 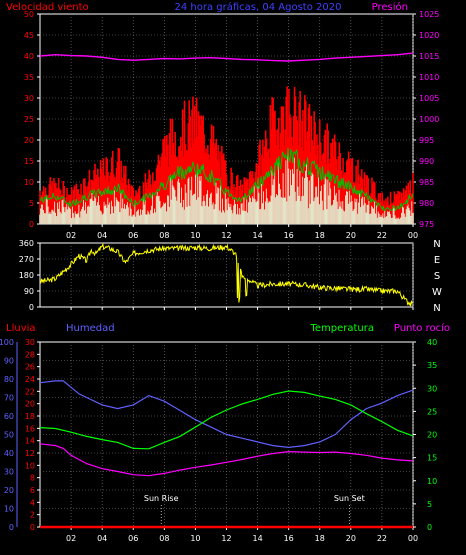 What do you see at coordinates (257, 538) in the screenshot?
I see `2-xtick-label: 14` at bounding box center [257, 538].